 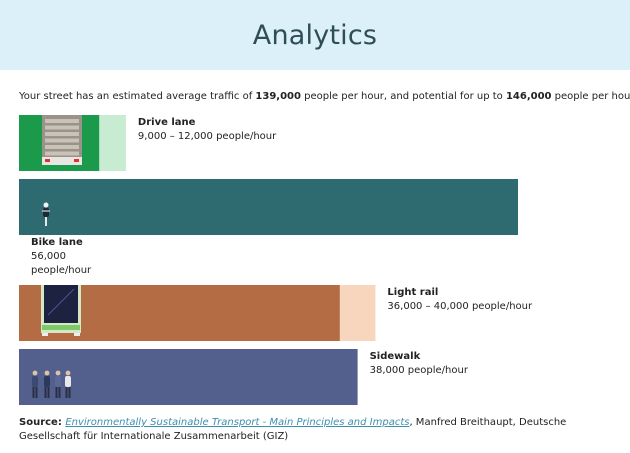 I want to click on page-title: Analytics, so click(x=315, y=35).